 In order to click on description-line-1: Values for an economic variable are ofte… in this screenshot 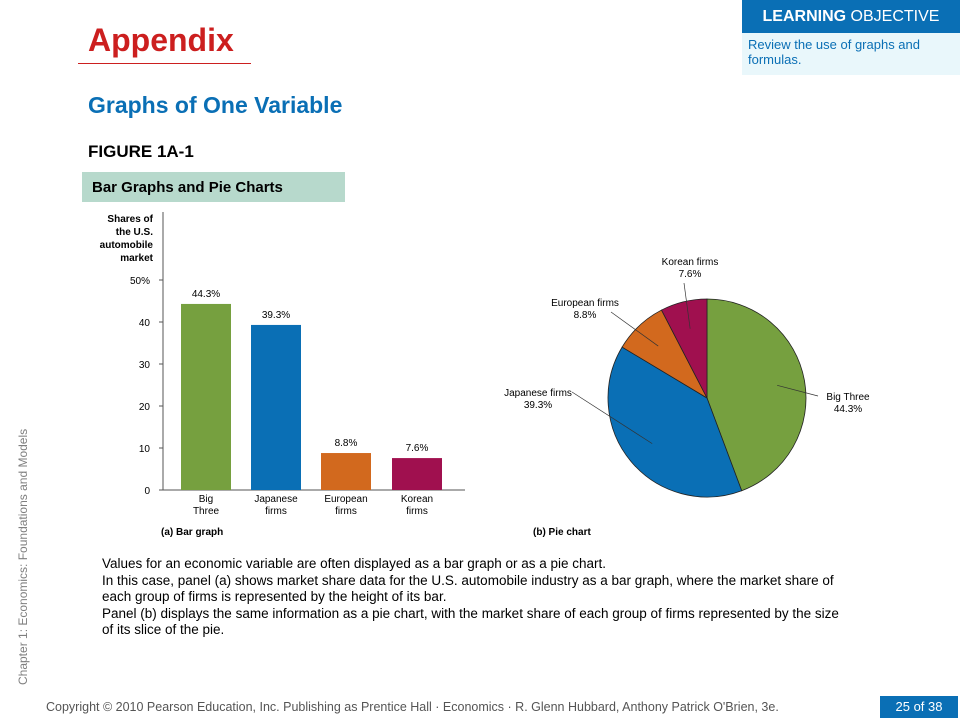, I will do `click(354, 563)`.